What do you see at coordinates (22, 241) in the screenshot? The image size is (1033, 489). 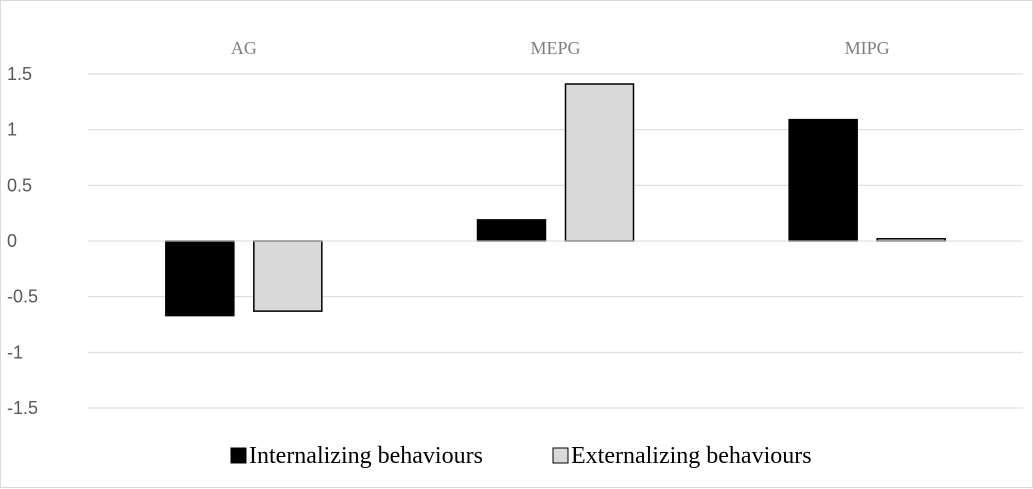 I see `y-axis-tick-labels: 1.5 1 0.5 0 -0.5 -1 -1.5` at bounding box center [22, 241].